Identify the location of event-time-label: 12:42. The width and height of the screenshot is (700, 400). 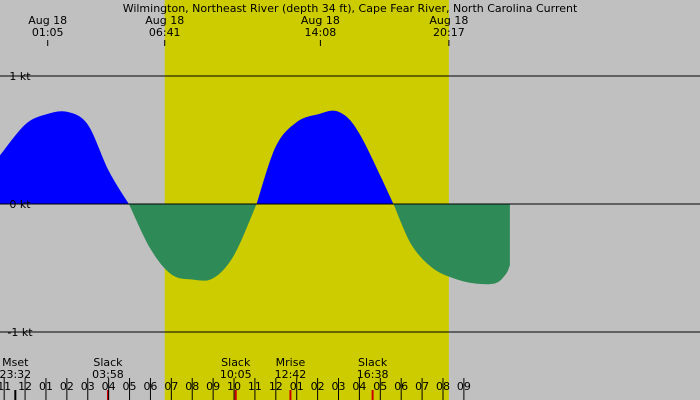
(291, 374).